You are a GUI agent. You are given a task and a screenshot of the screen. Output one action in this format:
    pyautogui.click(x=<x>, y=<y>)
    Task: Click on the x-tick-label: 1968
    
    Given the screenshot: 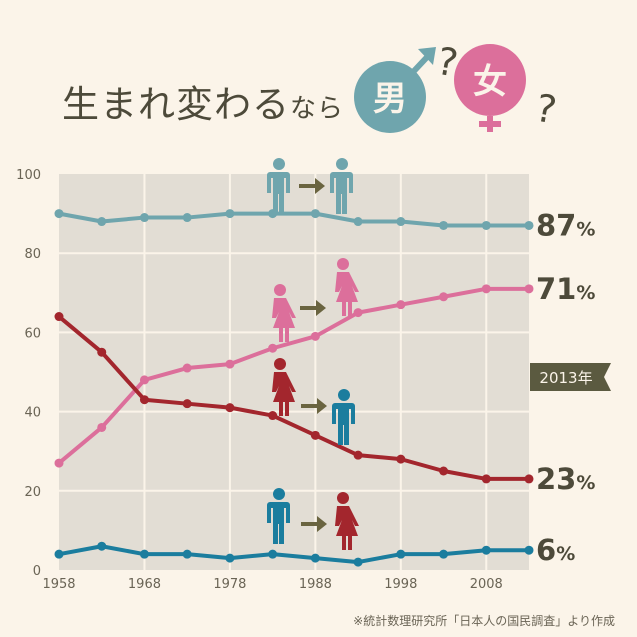 What is the action you would take?
    pyautogui.click(x=144, y=584)
    